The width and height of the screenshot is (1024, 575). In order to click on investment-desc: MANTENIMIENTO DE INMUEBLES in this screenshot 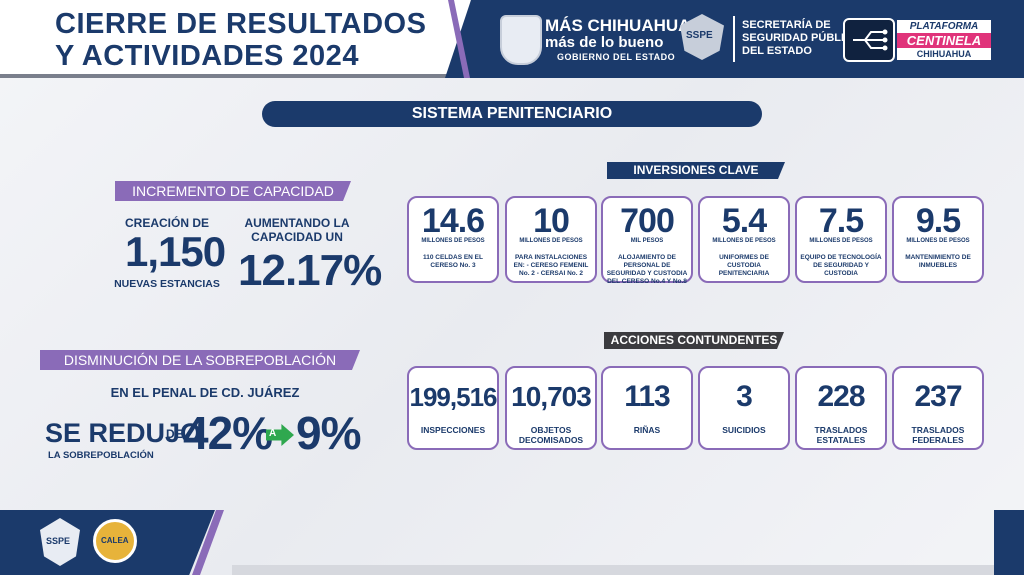, I will do `click(938, 261)`.